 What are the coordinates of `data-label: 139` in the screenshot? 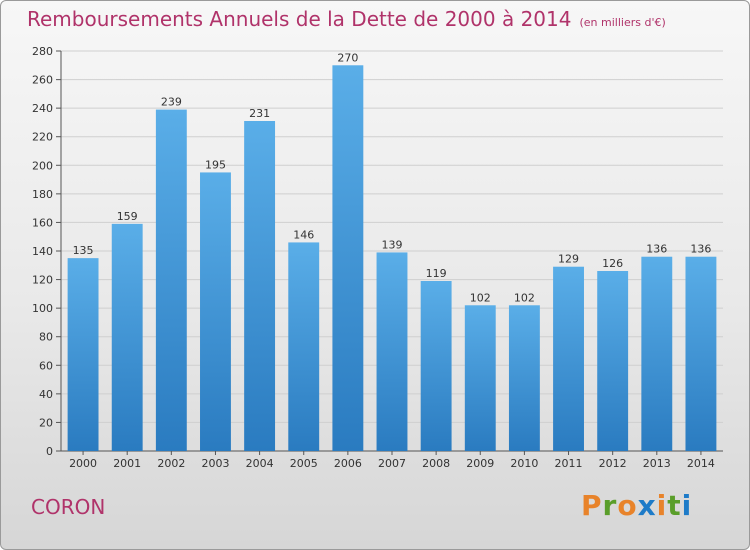 It's located at (392, 244).